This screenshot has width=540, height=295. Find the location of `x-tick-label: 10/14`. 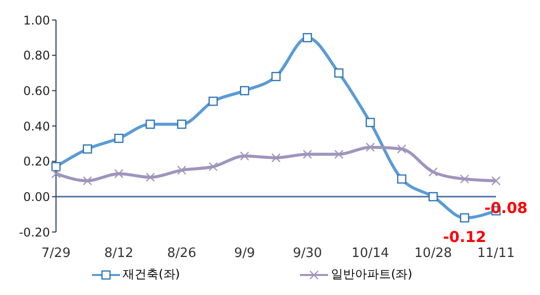

x-tick-label: 10/14 is located at coordinates (371, 254).